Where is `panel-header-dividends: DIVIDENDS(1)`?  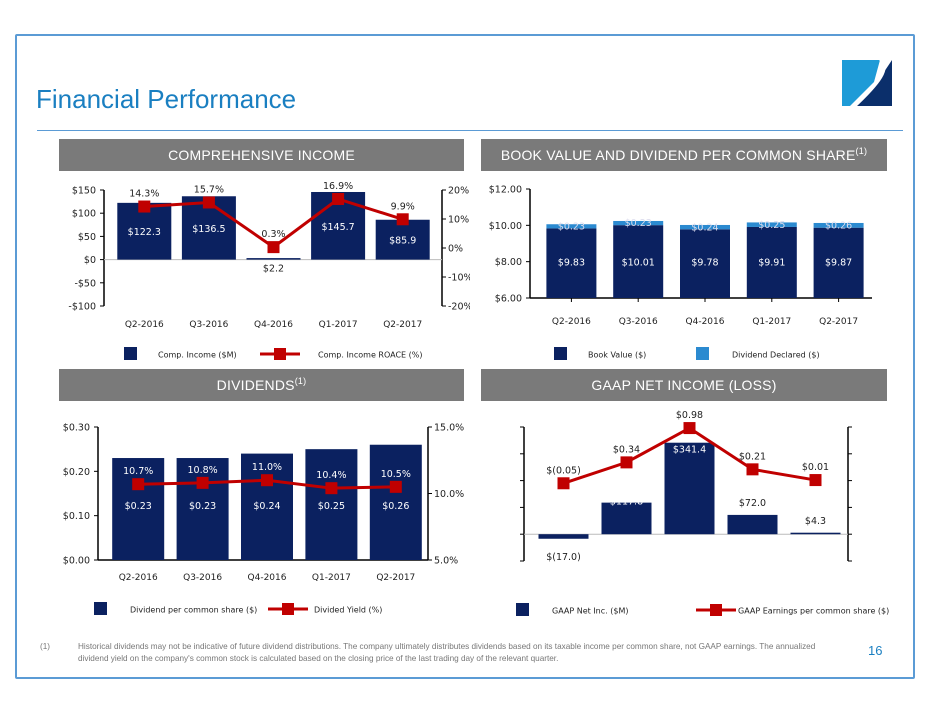 panel-header-dividends: DIVIDENDS(1) is located at coordinates (261, 385).